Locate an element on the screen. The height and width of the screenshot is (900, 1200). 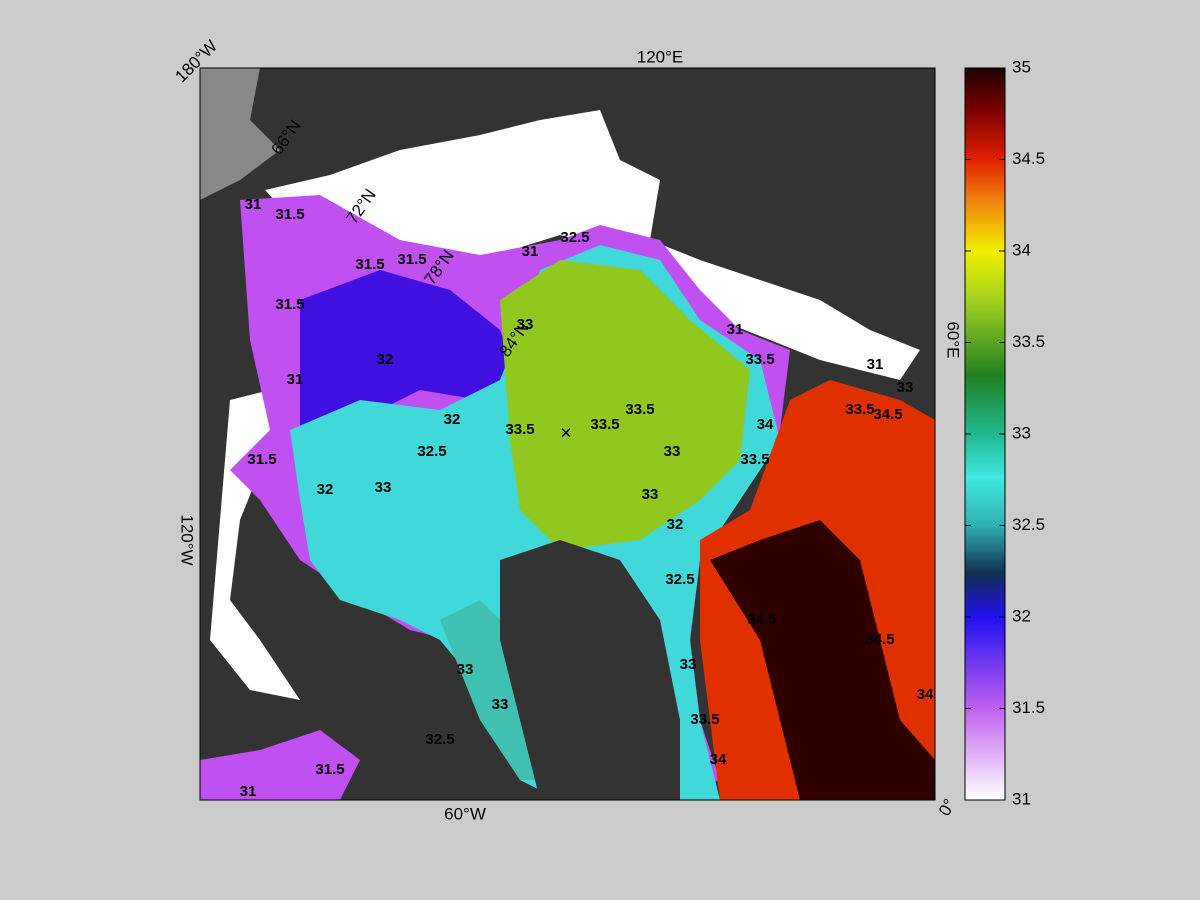
colorbar-tick-label: 35 is located at coordinates (1021, 66).